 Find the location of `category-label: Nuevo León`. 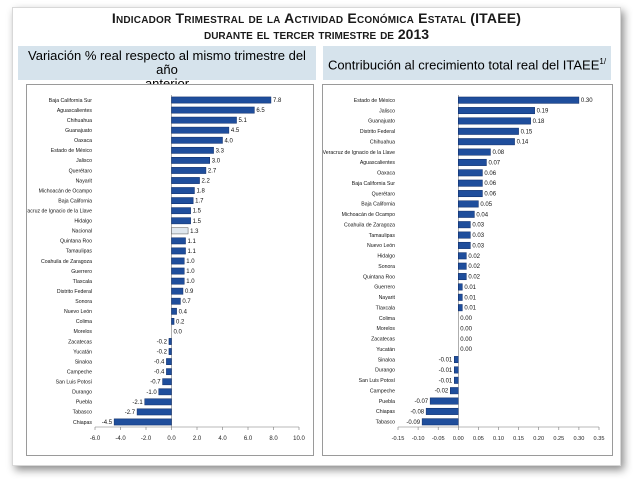

category-label: Nuevo León is located at coordinates (381, 246).